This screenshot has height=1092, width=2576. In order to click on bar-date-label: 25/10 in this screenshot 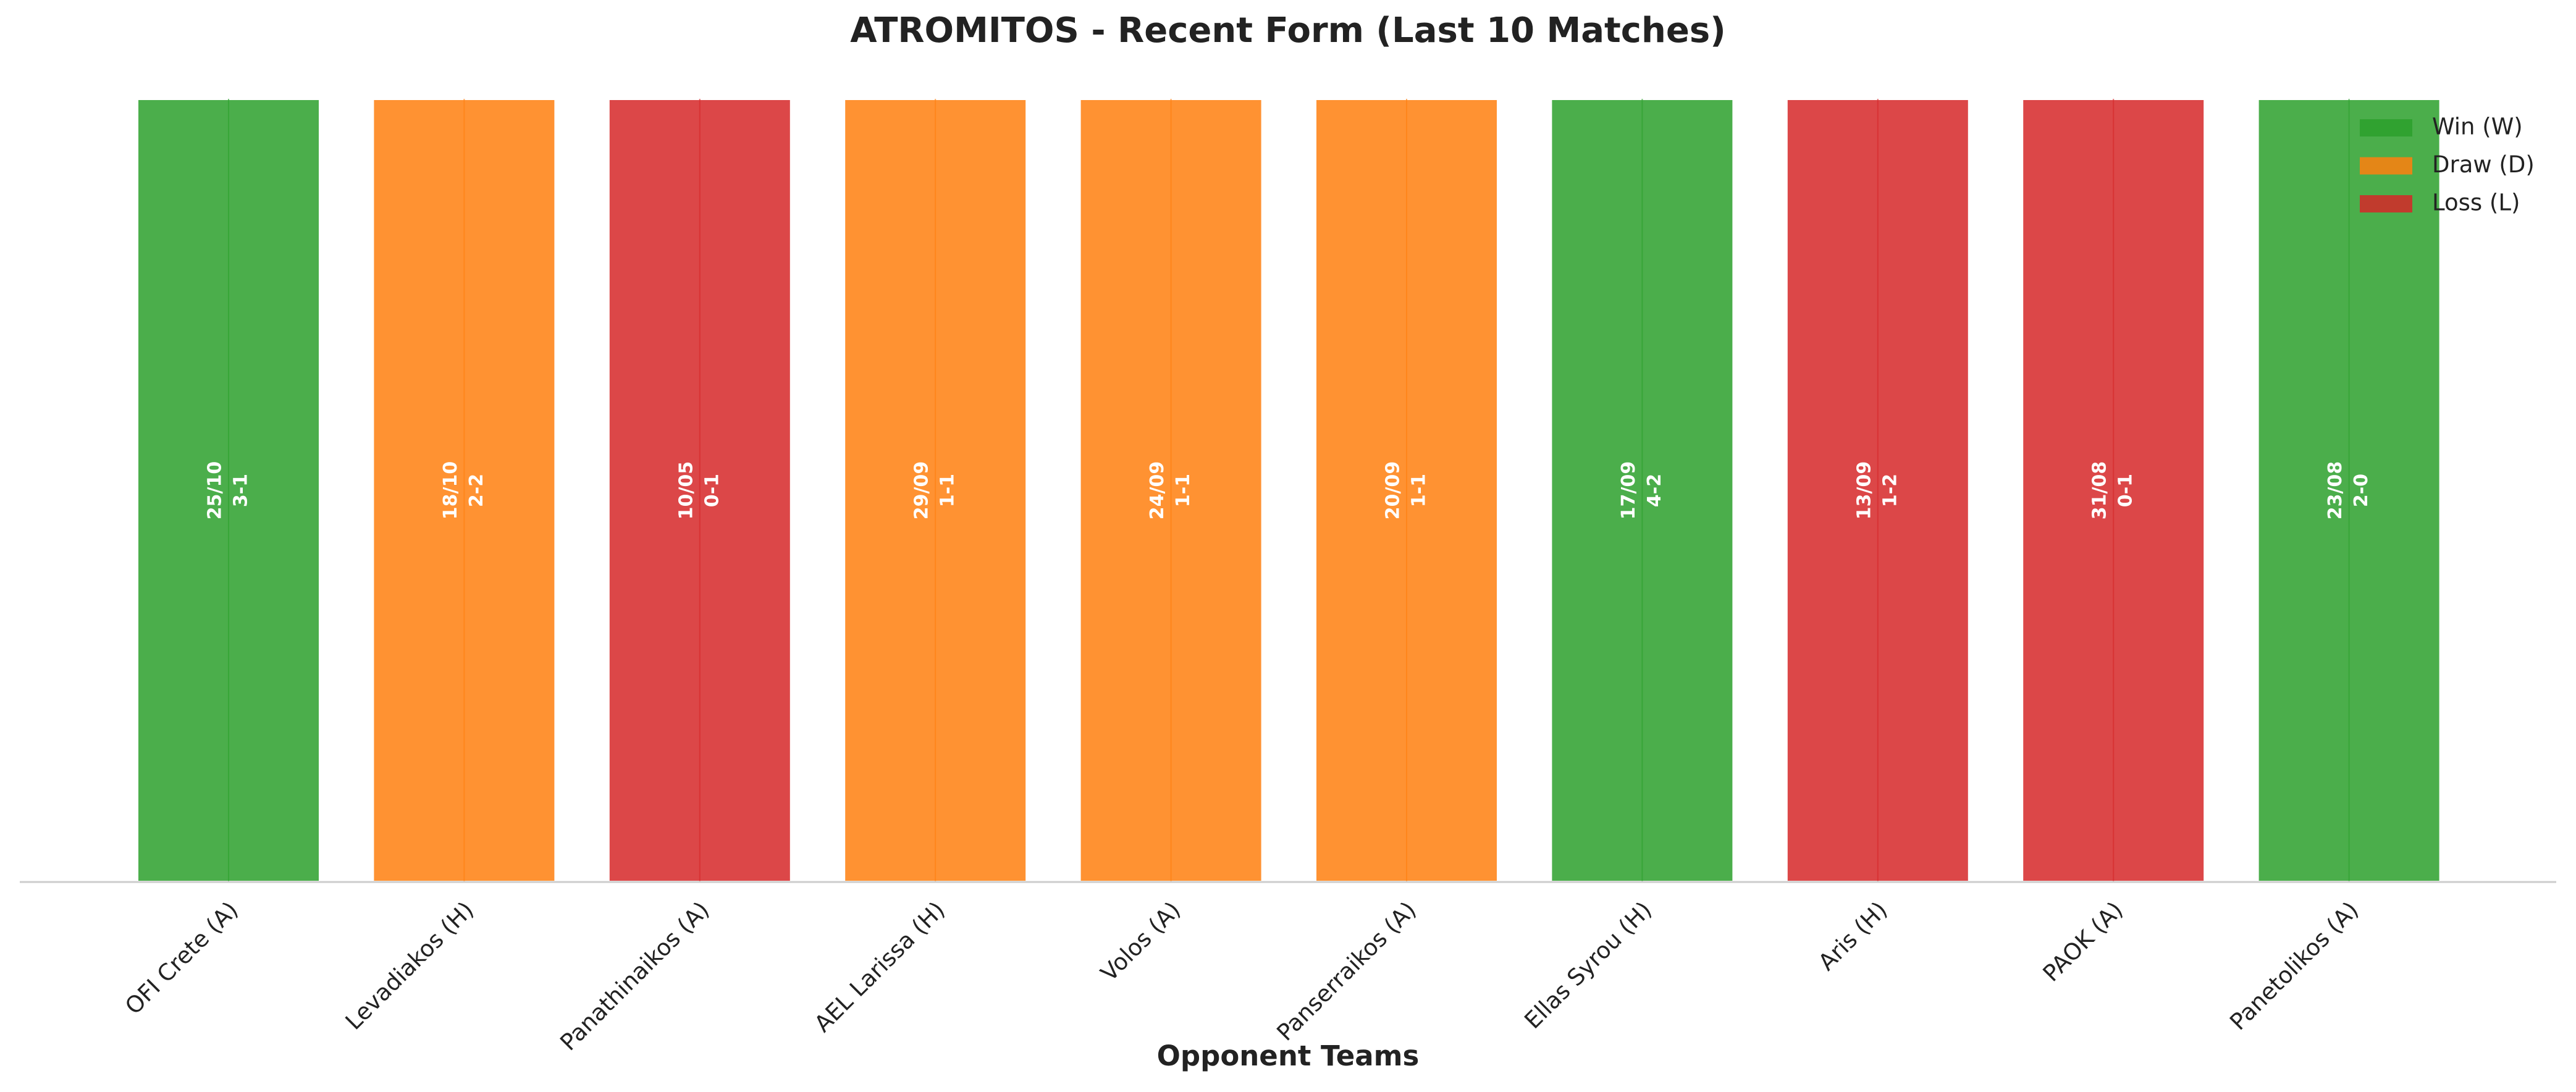, I will do `click(215, 490)`.